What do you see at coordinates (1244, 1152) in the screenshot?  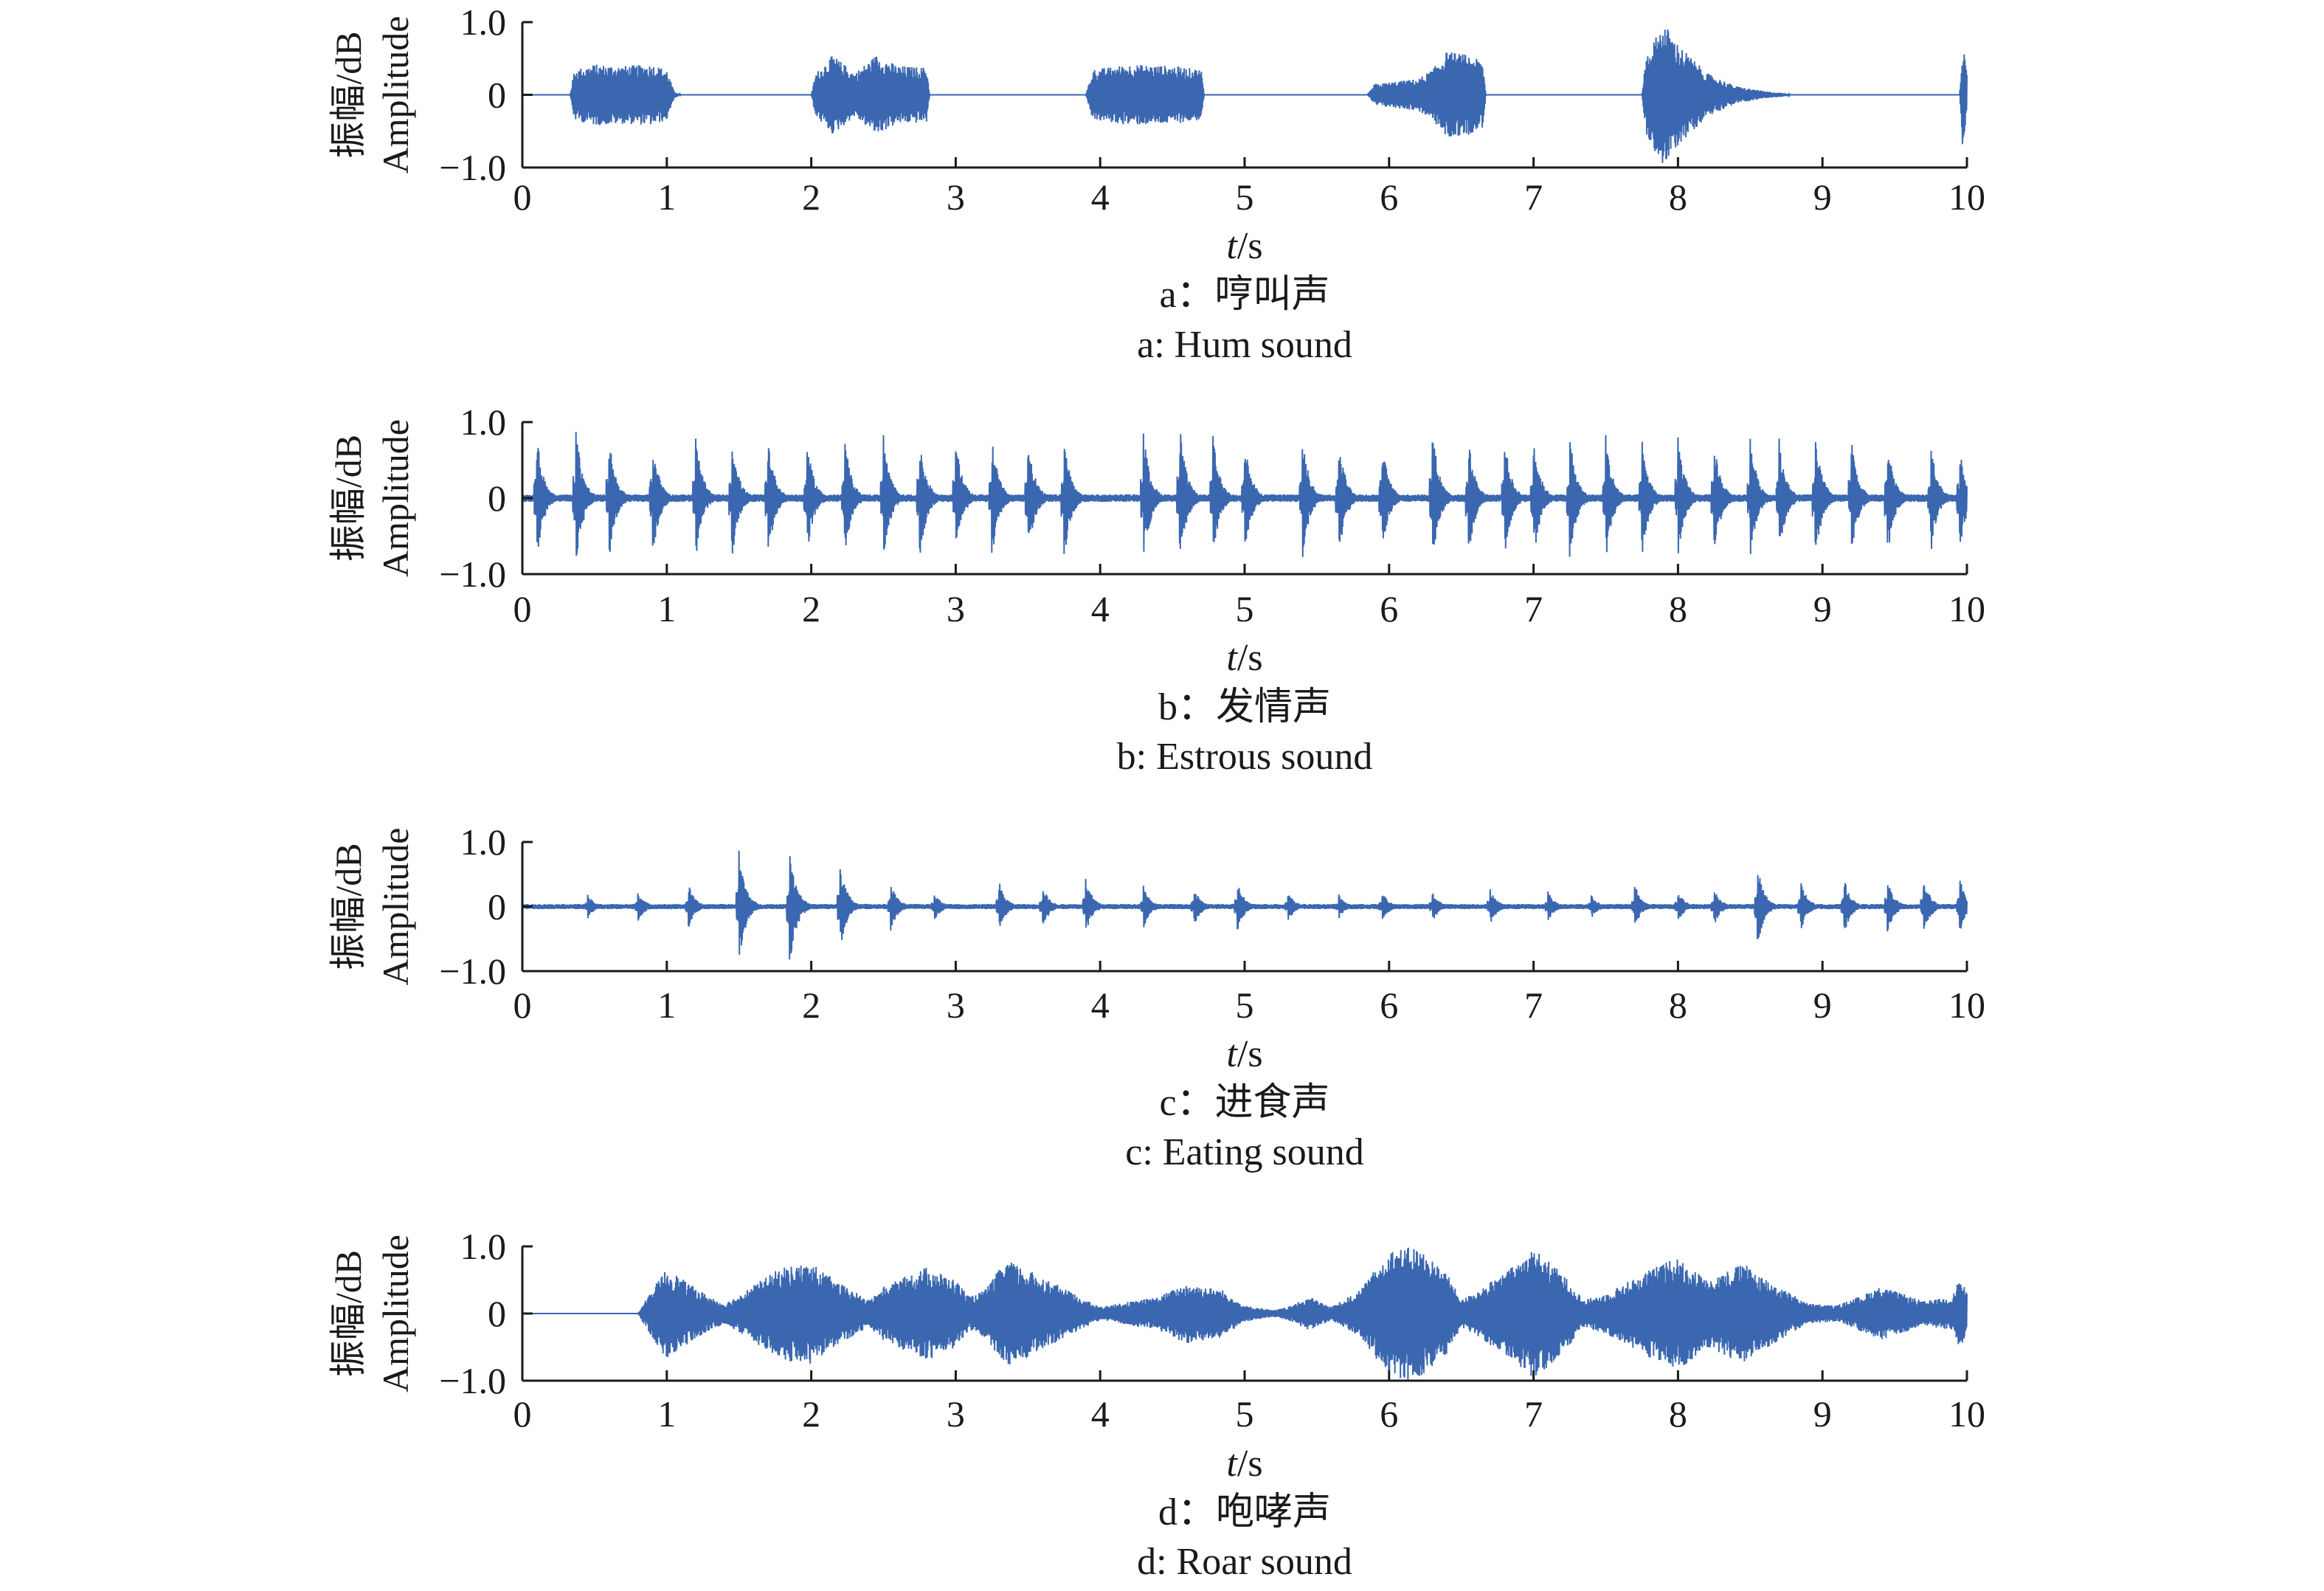 I see `caption-en: c: Eating sound` at bounding box center [1244, 1152].